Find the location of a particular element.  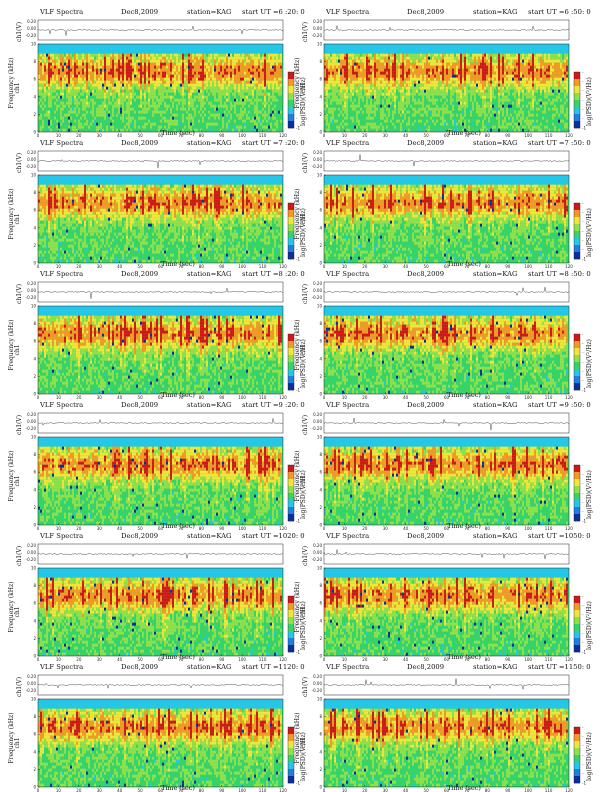

start-ut-label: start UT =9 :20: 0 is located at coordinates (273, 405).